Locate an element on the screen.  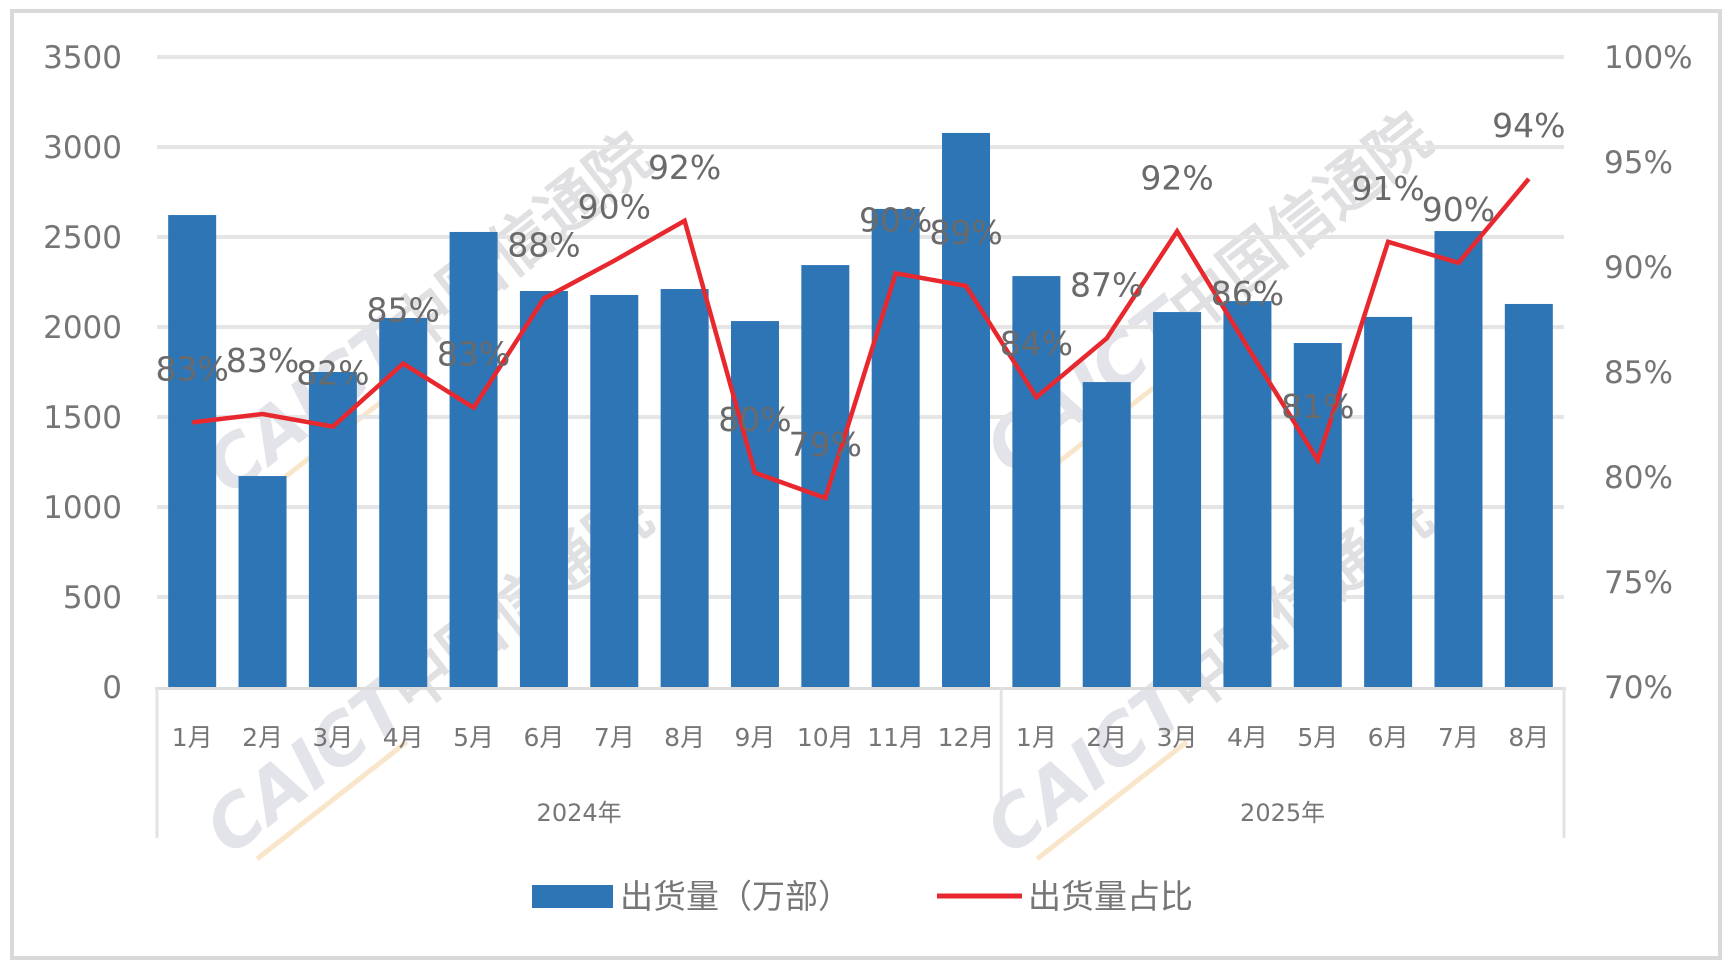
year-group-label: 2024年 is located at coordinates (579, 813).